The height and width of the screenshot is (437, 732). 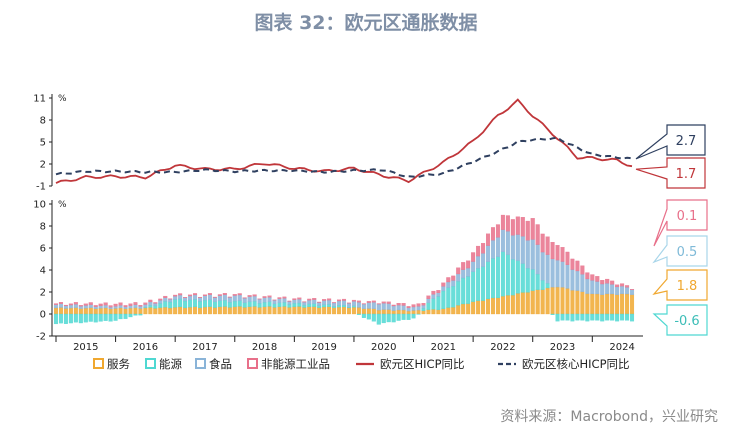 I want to click on energy-callout-label: -0.6, so click(x=686, y=321).